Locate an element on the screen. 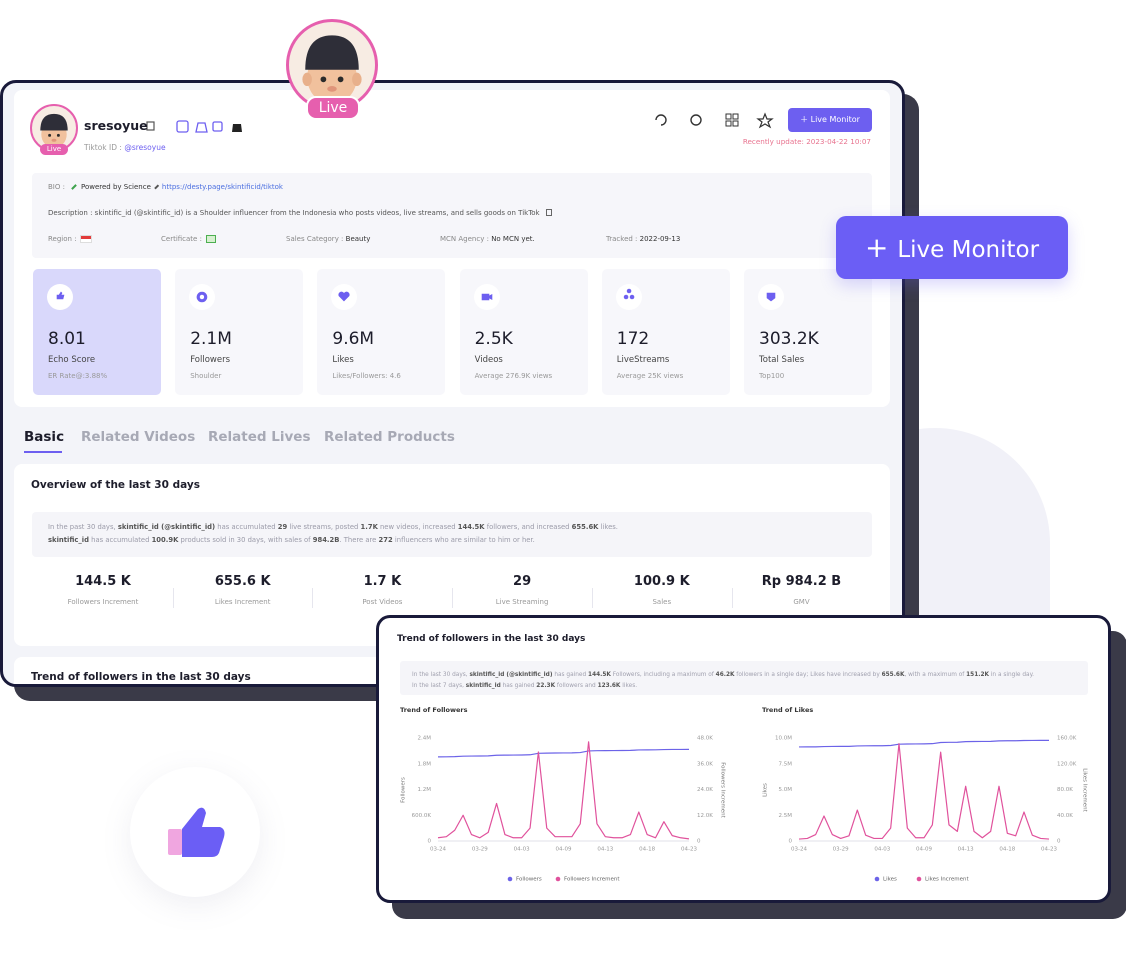 This screenshot has width=1126, height=964. tiktok-id: Tiktok ID : @sresoyue is located at coordinates (125, 147).